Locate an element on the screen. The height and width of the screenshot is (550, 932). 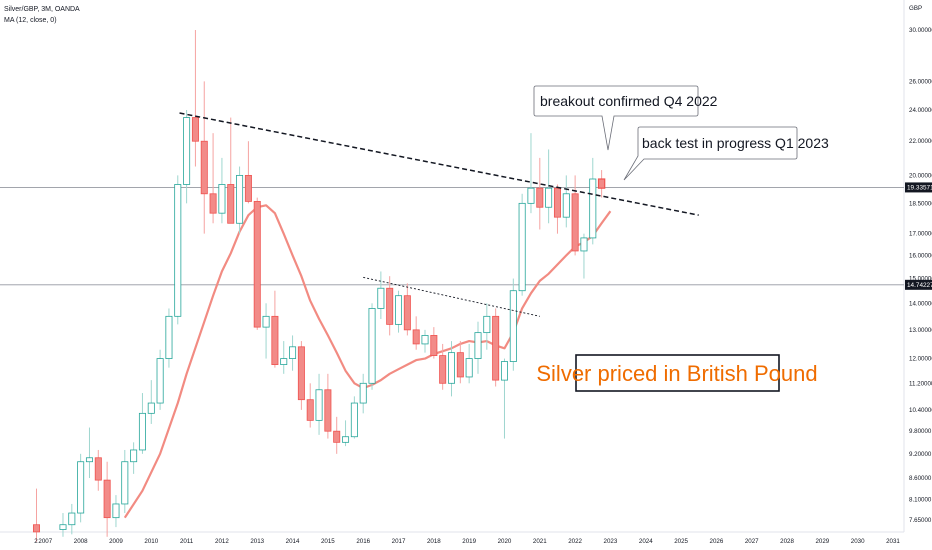
title-box: Silver priced in British Pound is located at coordinates (677, 373).